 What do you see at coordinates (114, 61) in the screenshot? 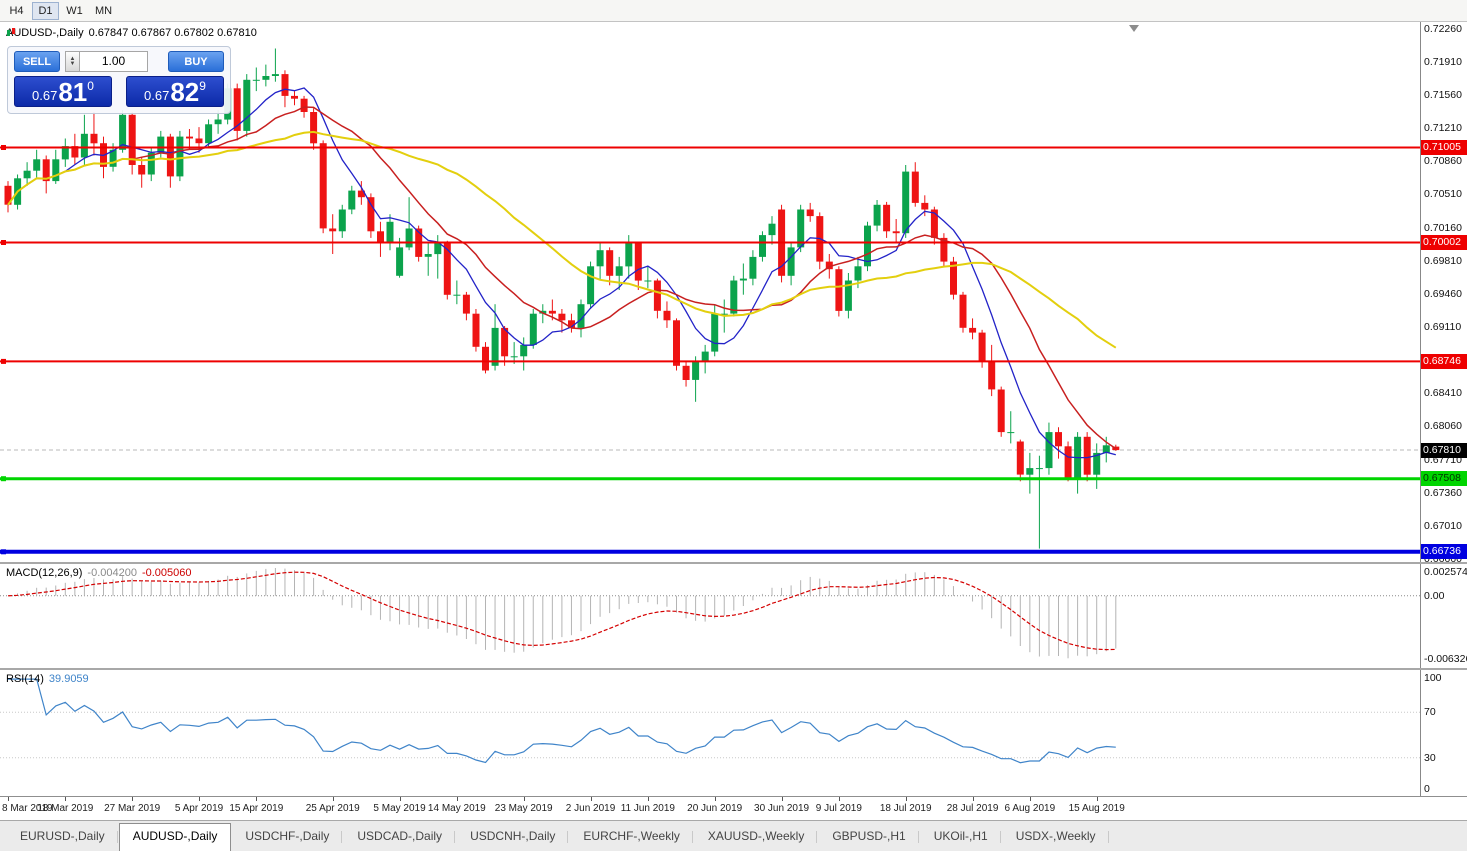
I see `volume-field: 1.00` at bounding box center [114, 61].